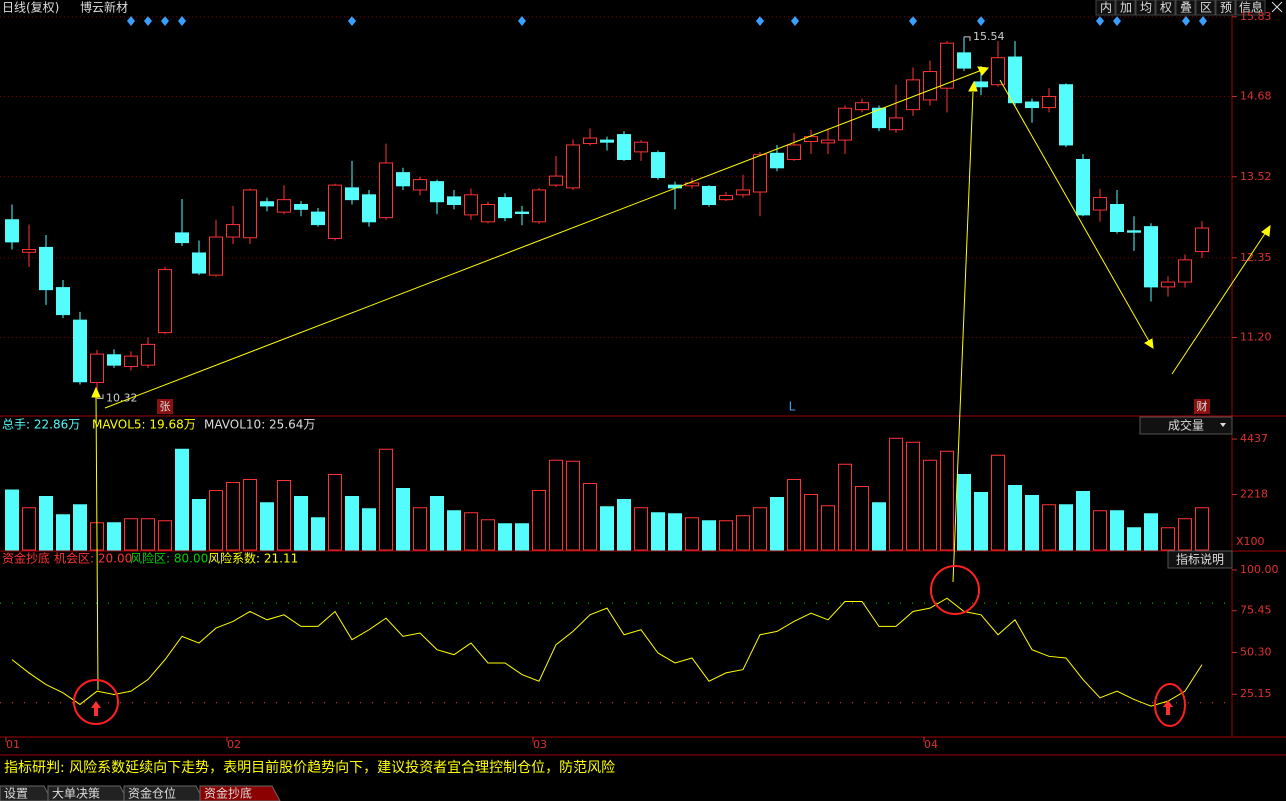  I want to click on button-label: 指标说明, so click(1200, 559).